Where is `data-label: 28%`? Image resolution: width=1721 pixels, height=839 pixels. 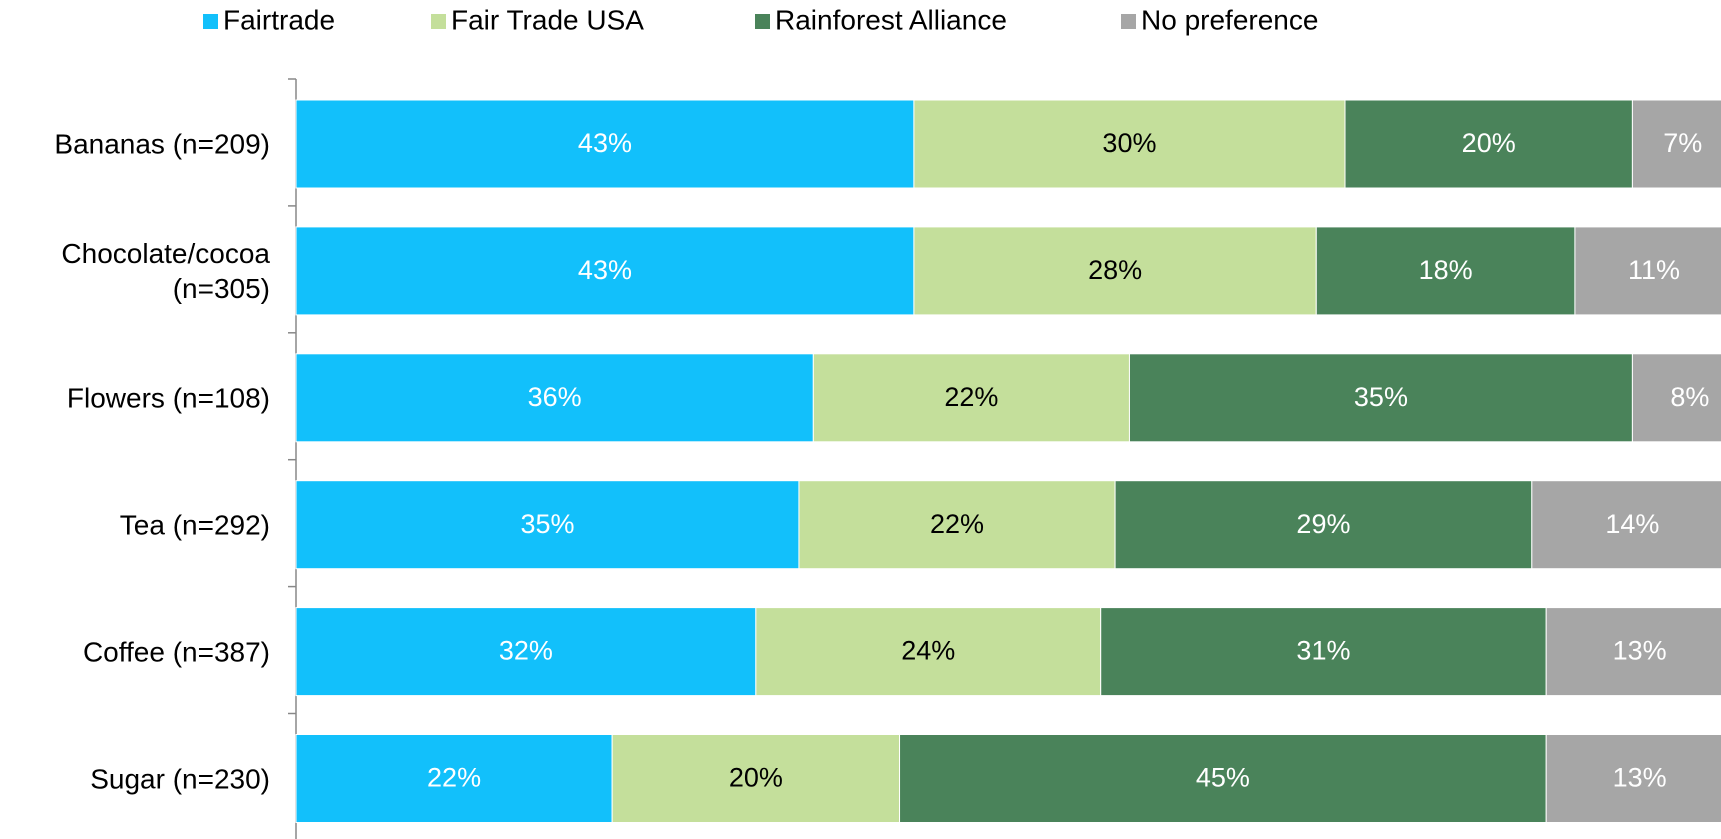 data-label: 28% is located at coordinates (1115, 270).